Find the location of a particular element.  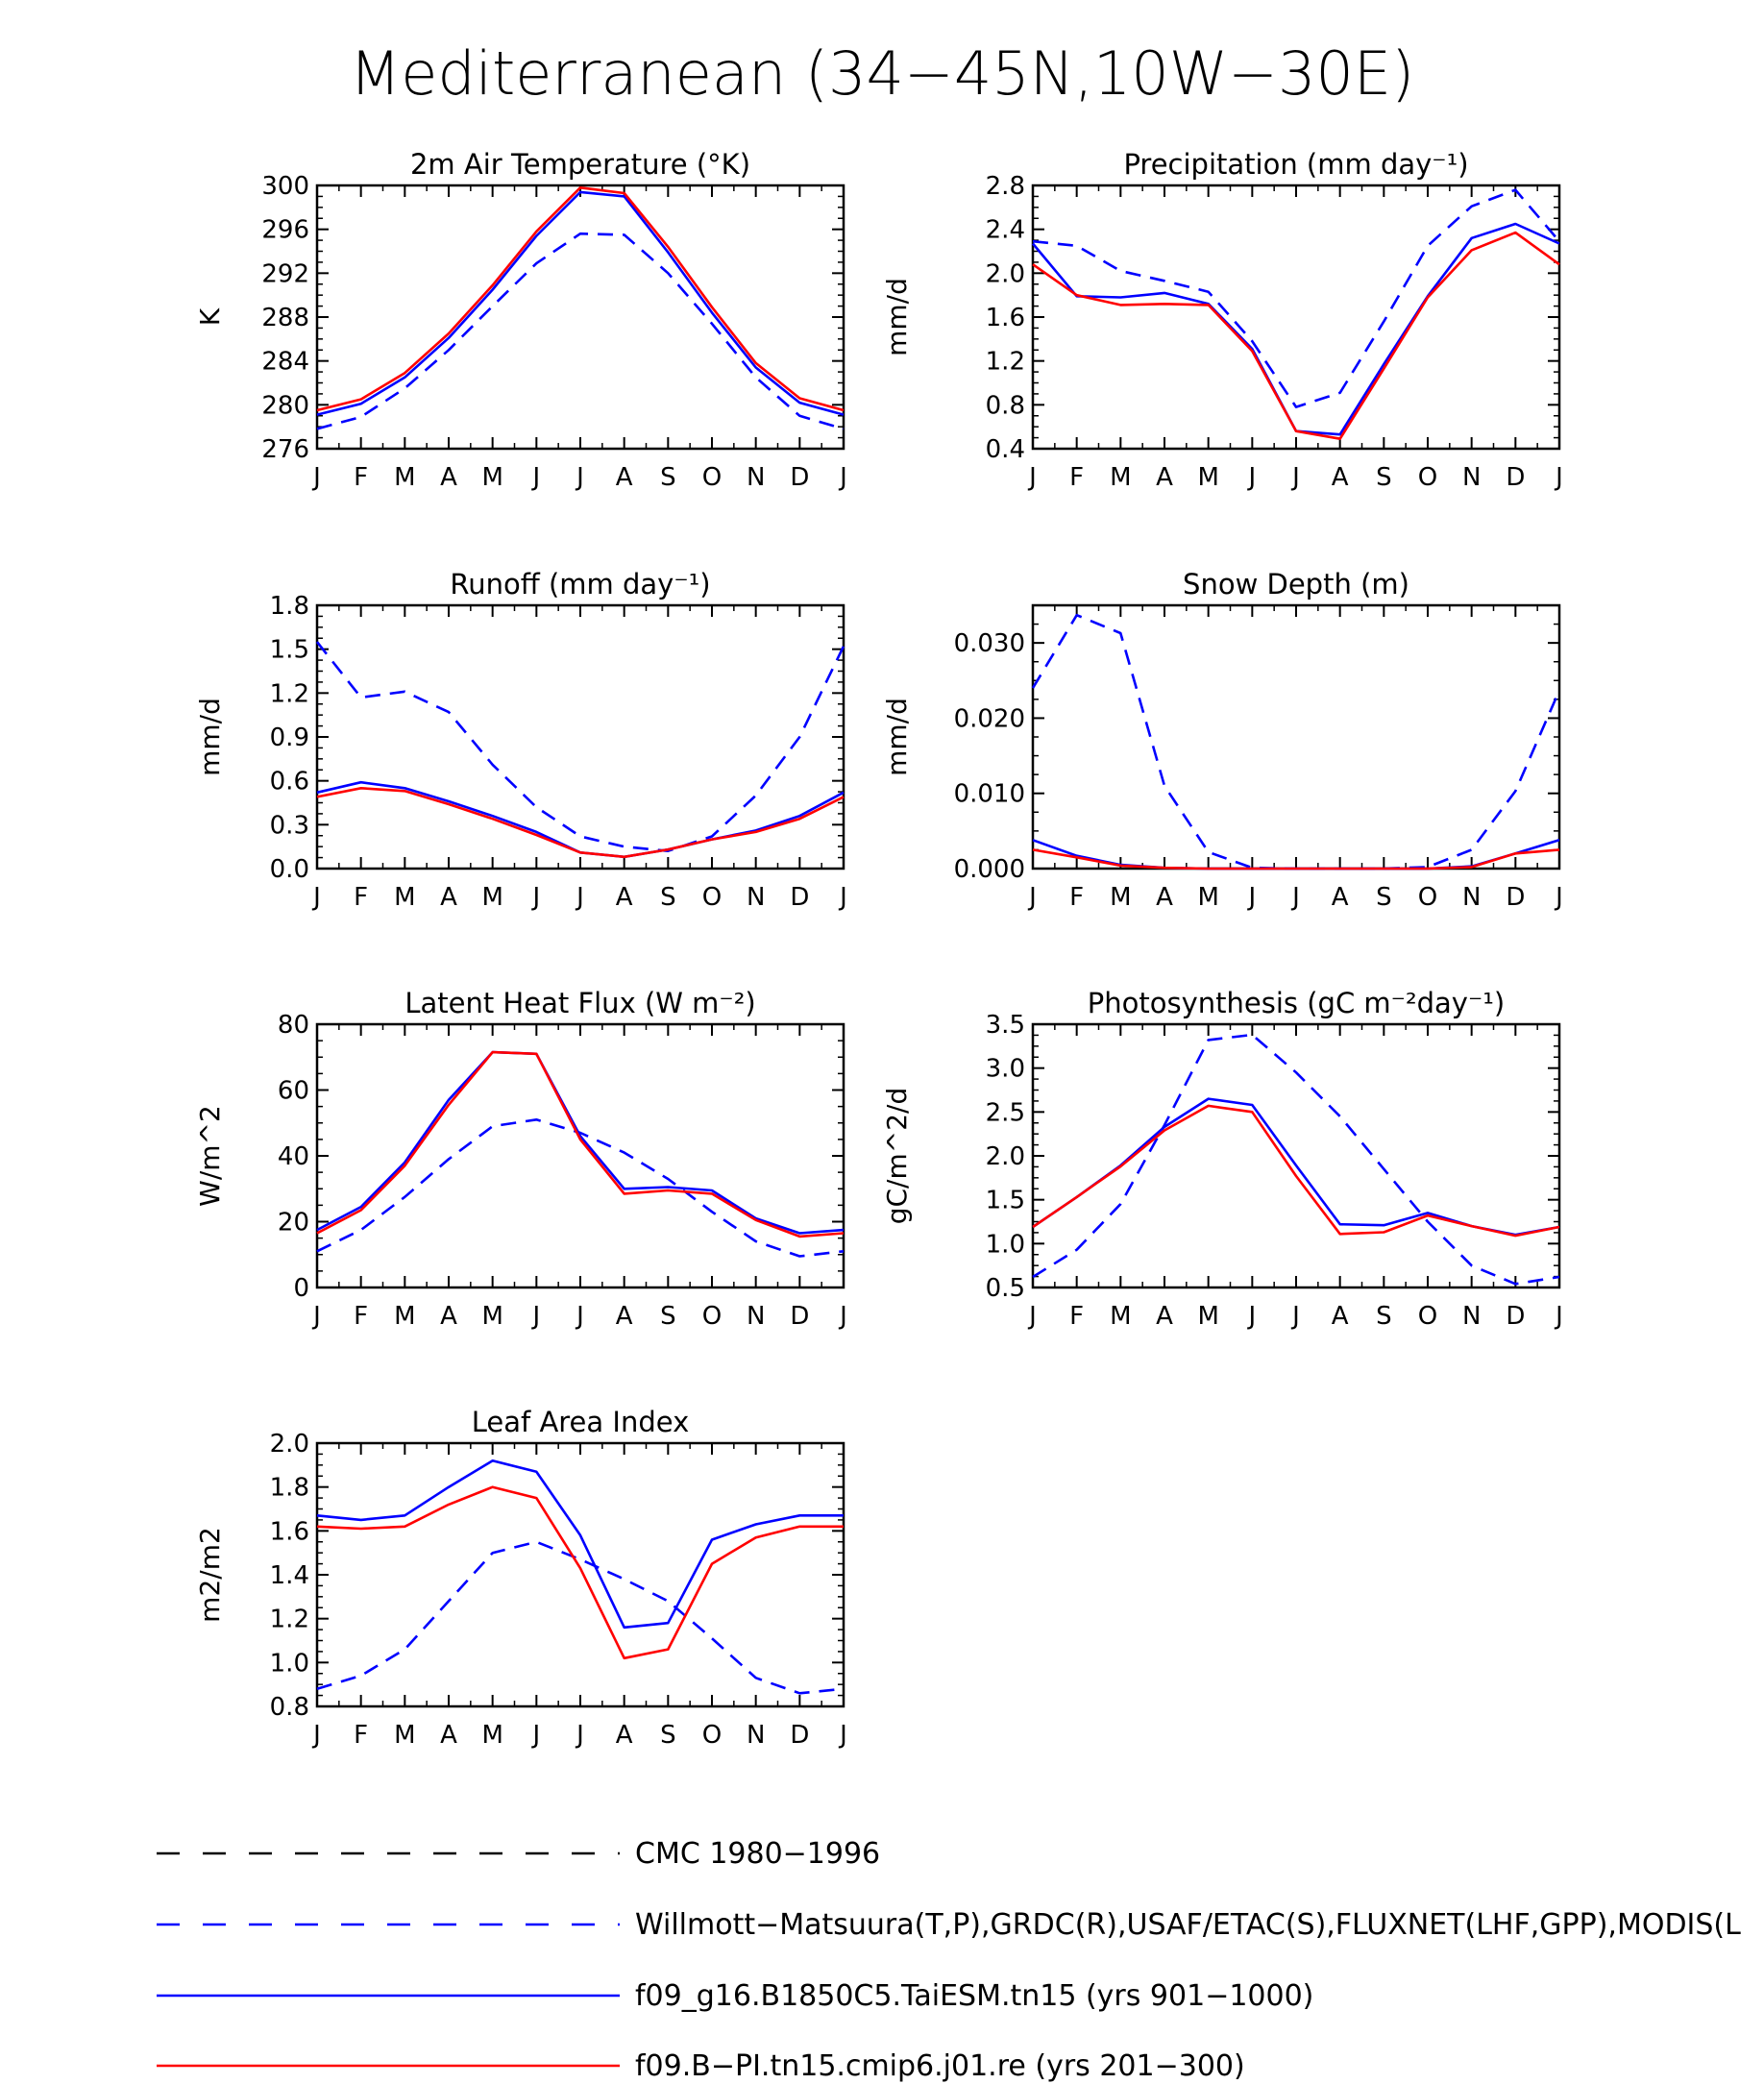

y-tick-label: 0.4 is located at coordinates (1005, 449).